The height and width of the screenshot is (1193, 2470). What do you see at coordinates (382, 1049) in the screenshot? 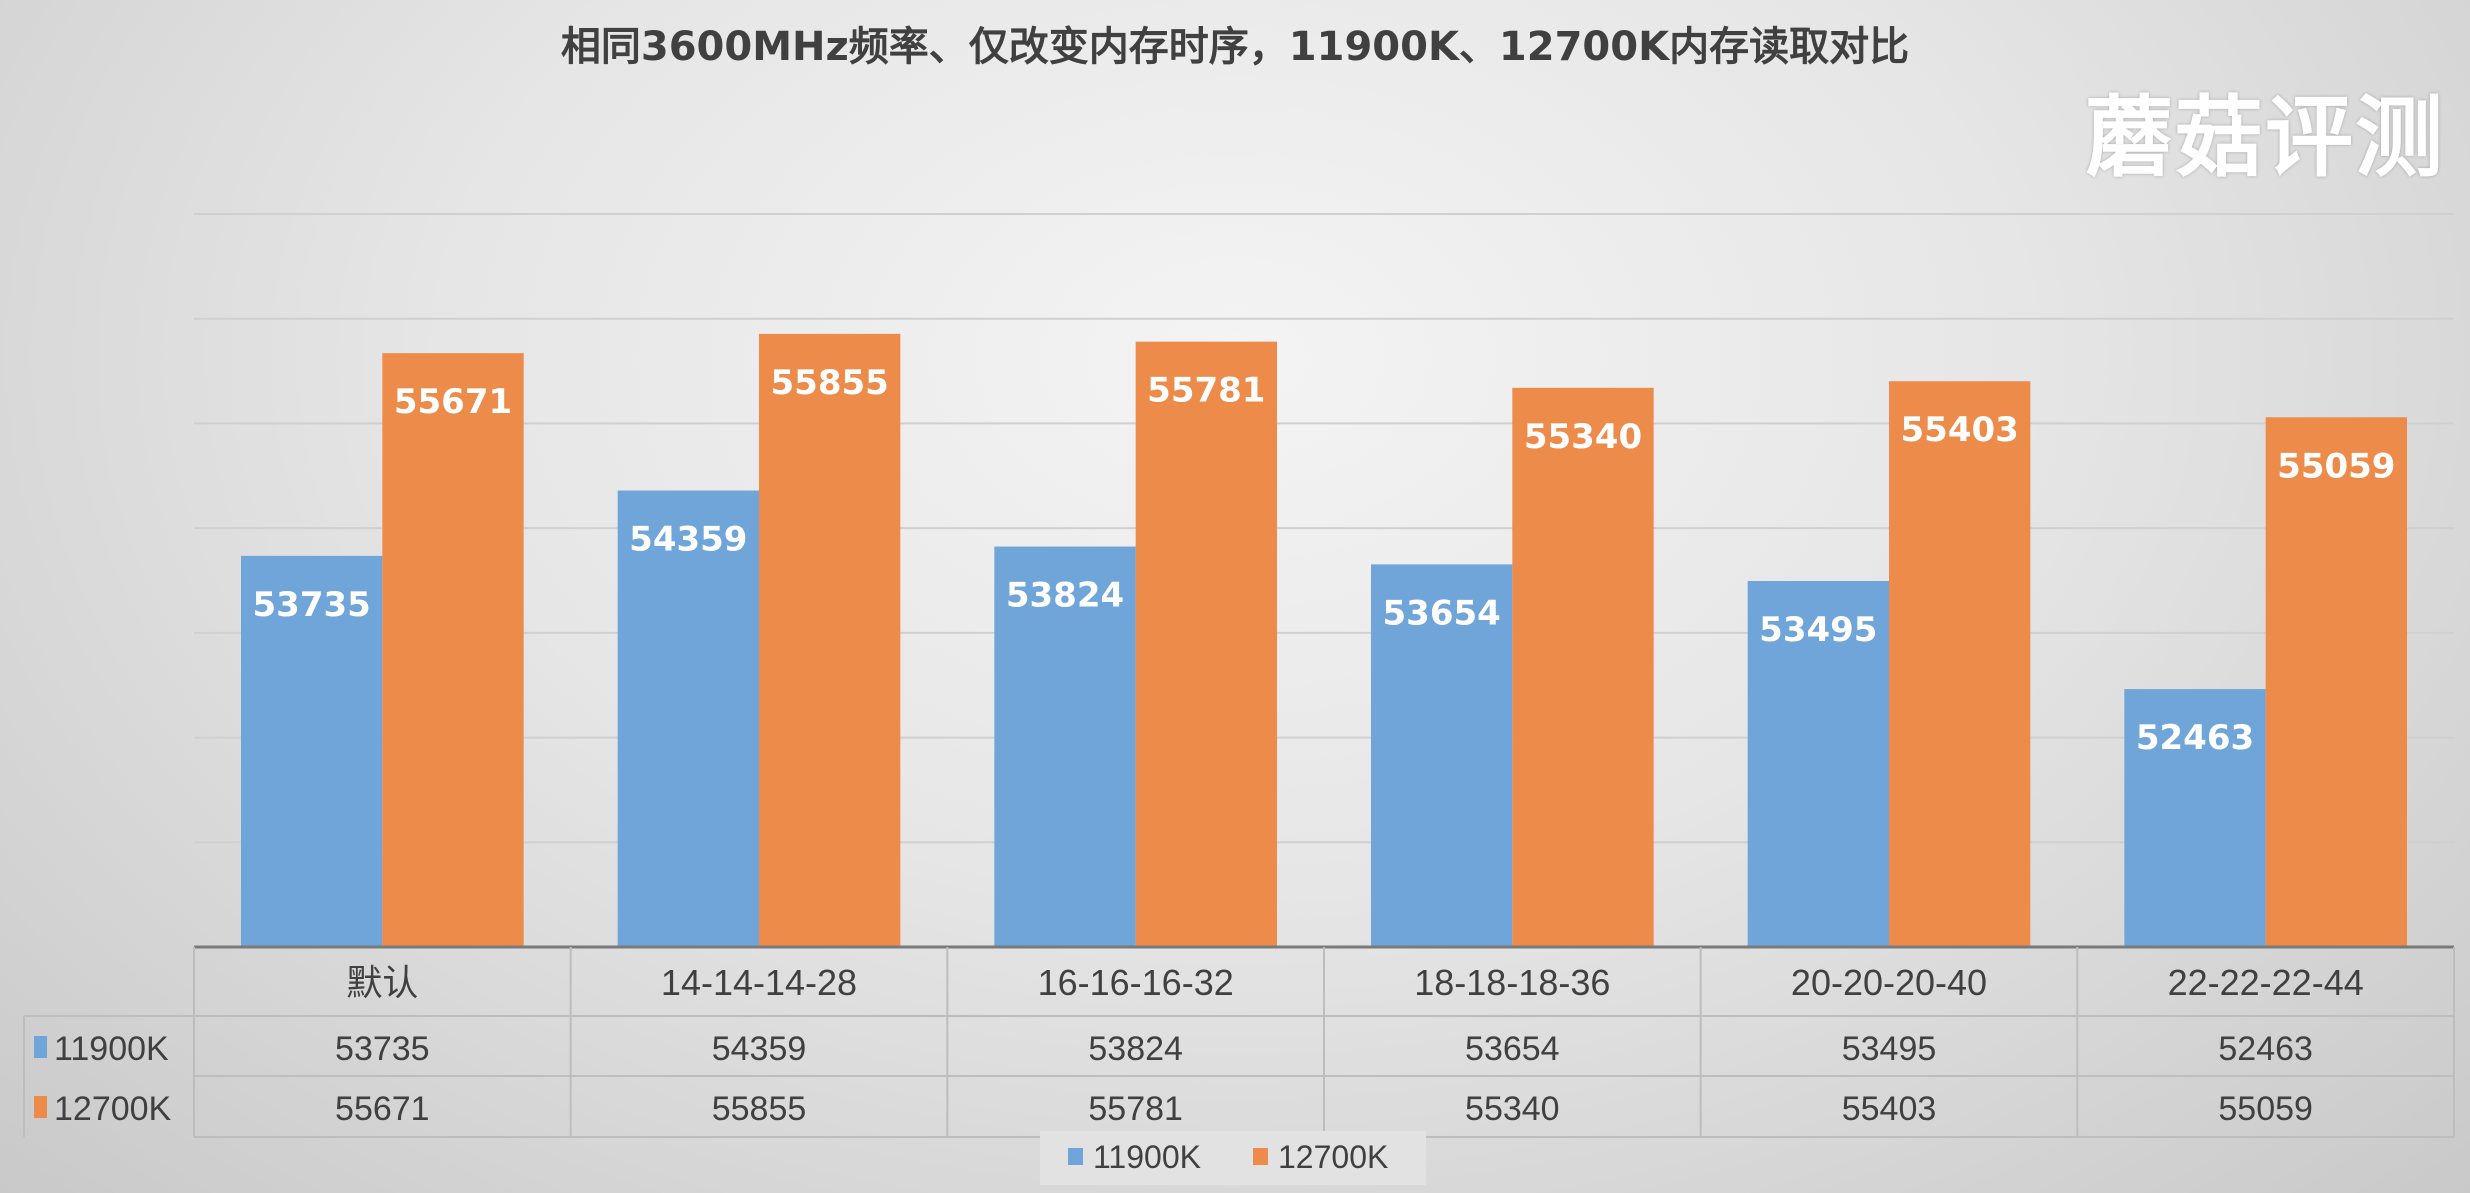
I see `table-cell: 53735` at bounding box center [382, 1049].